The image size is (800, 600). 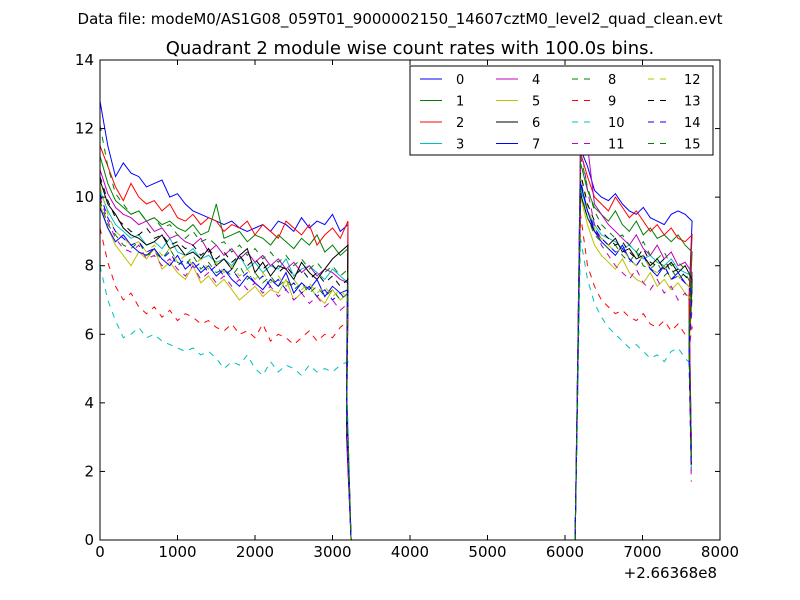 I want to click on x-offset-label: +2.66368e8, so click(x=670, y=573).